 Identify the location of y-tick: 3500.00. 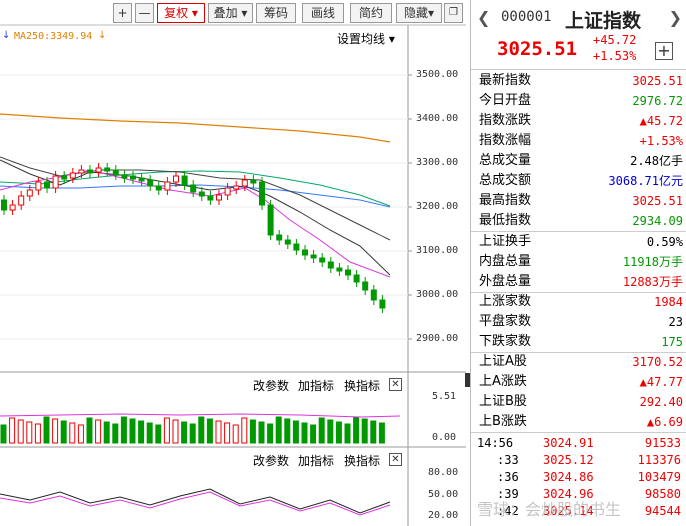
(437, 74).